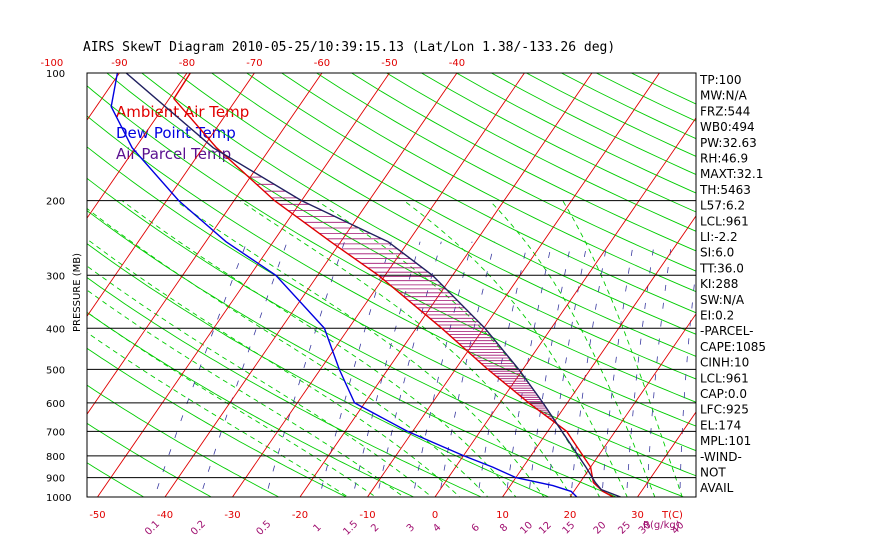  What do you see at coordinates (720, 425) in the screenshot?
I see `sounding-index-label: EL:174` at bounding box center [720, 425].